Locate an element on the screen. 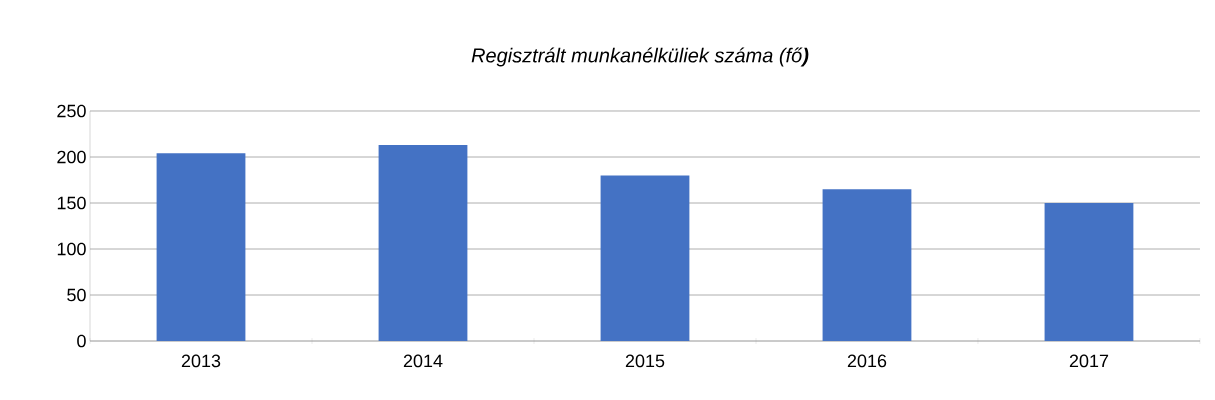  y-tick-label: 50 is located at coordinates (76, 295).